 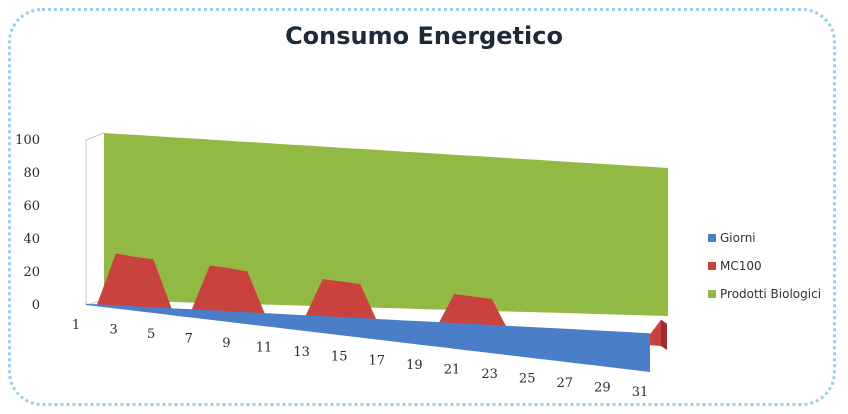 I want to click on x-tick-label: 7, so click(x=189, y=338).